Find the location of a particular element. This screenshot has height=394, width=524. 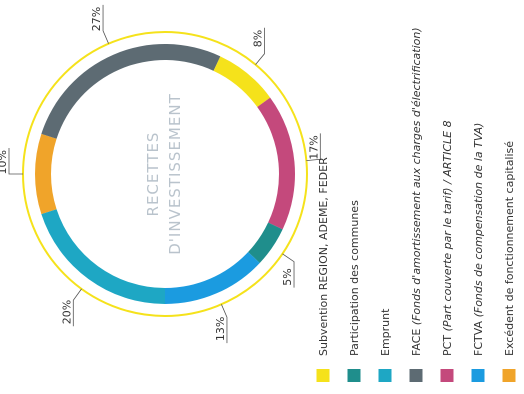

slice-emprunt is located at coordinates (103, 256).